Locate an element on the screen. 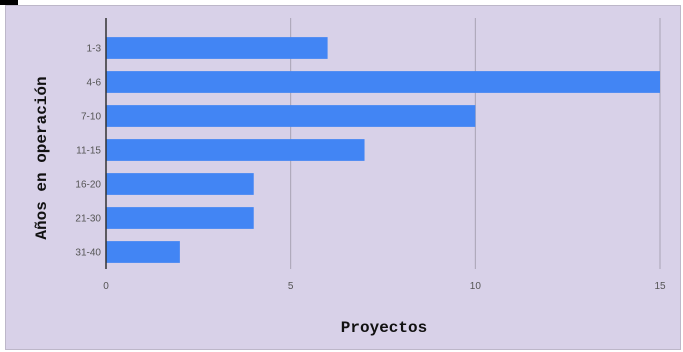 The height and width of the screenshot is (352, 683). y-tick-label-4-6: 4-6 is located at coordinates (94, 83).